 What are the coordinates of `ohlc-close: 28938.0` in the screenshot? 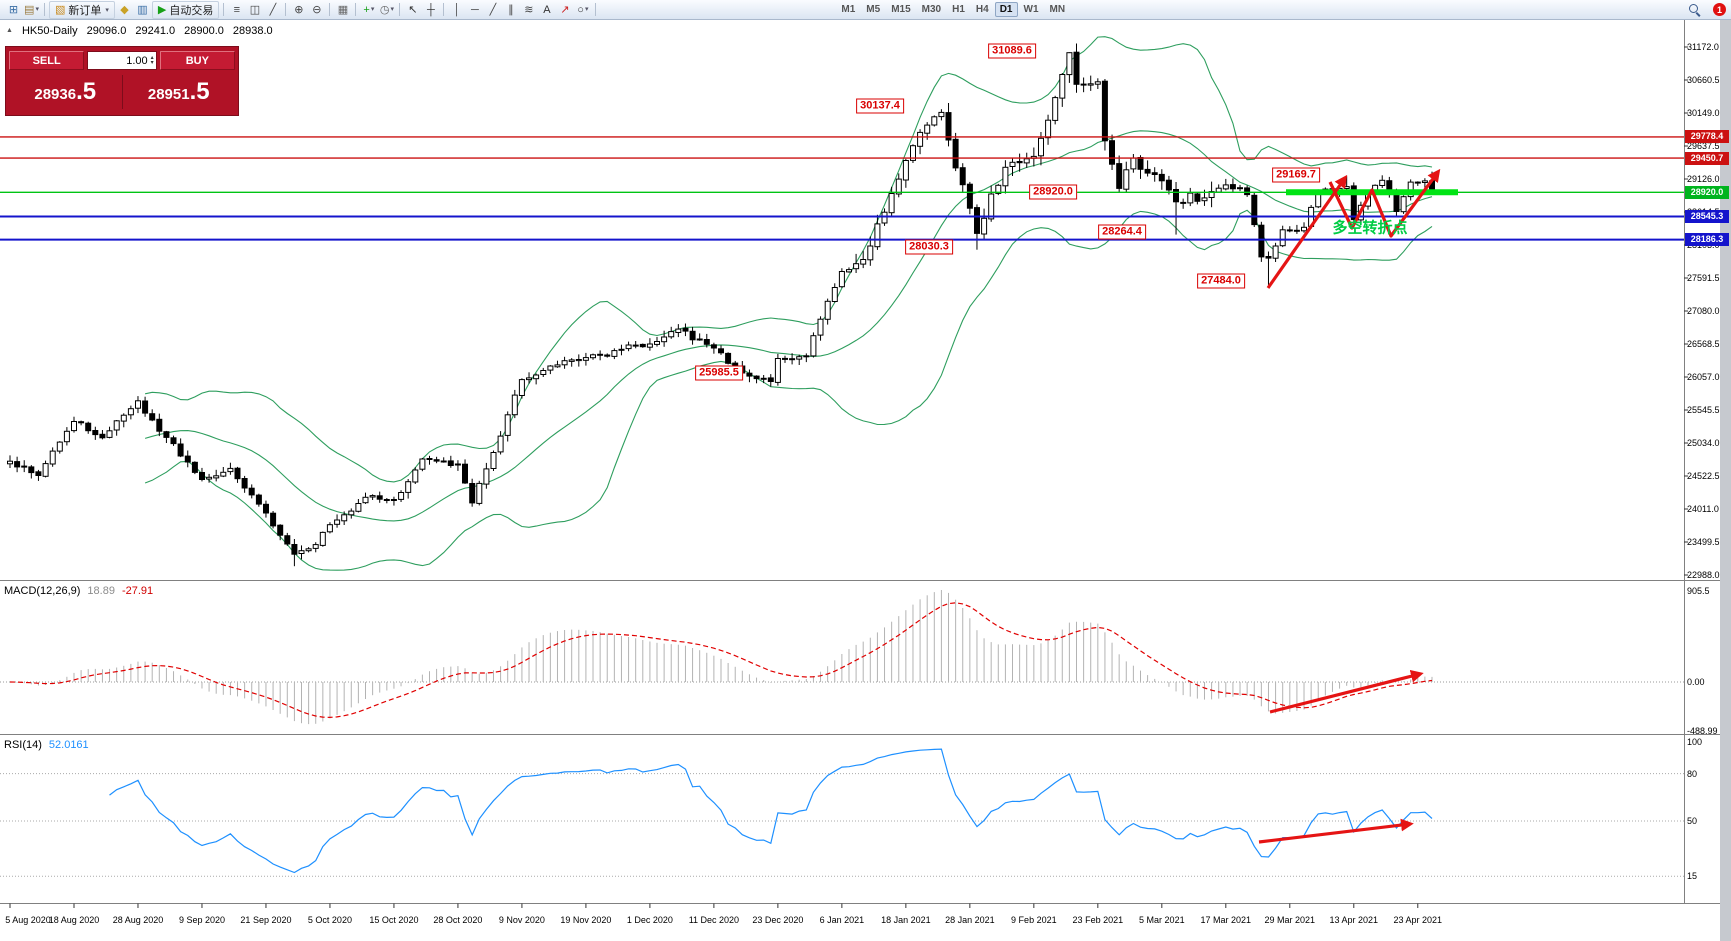 It's located at (252, 31).